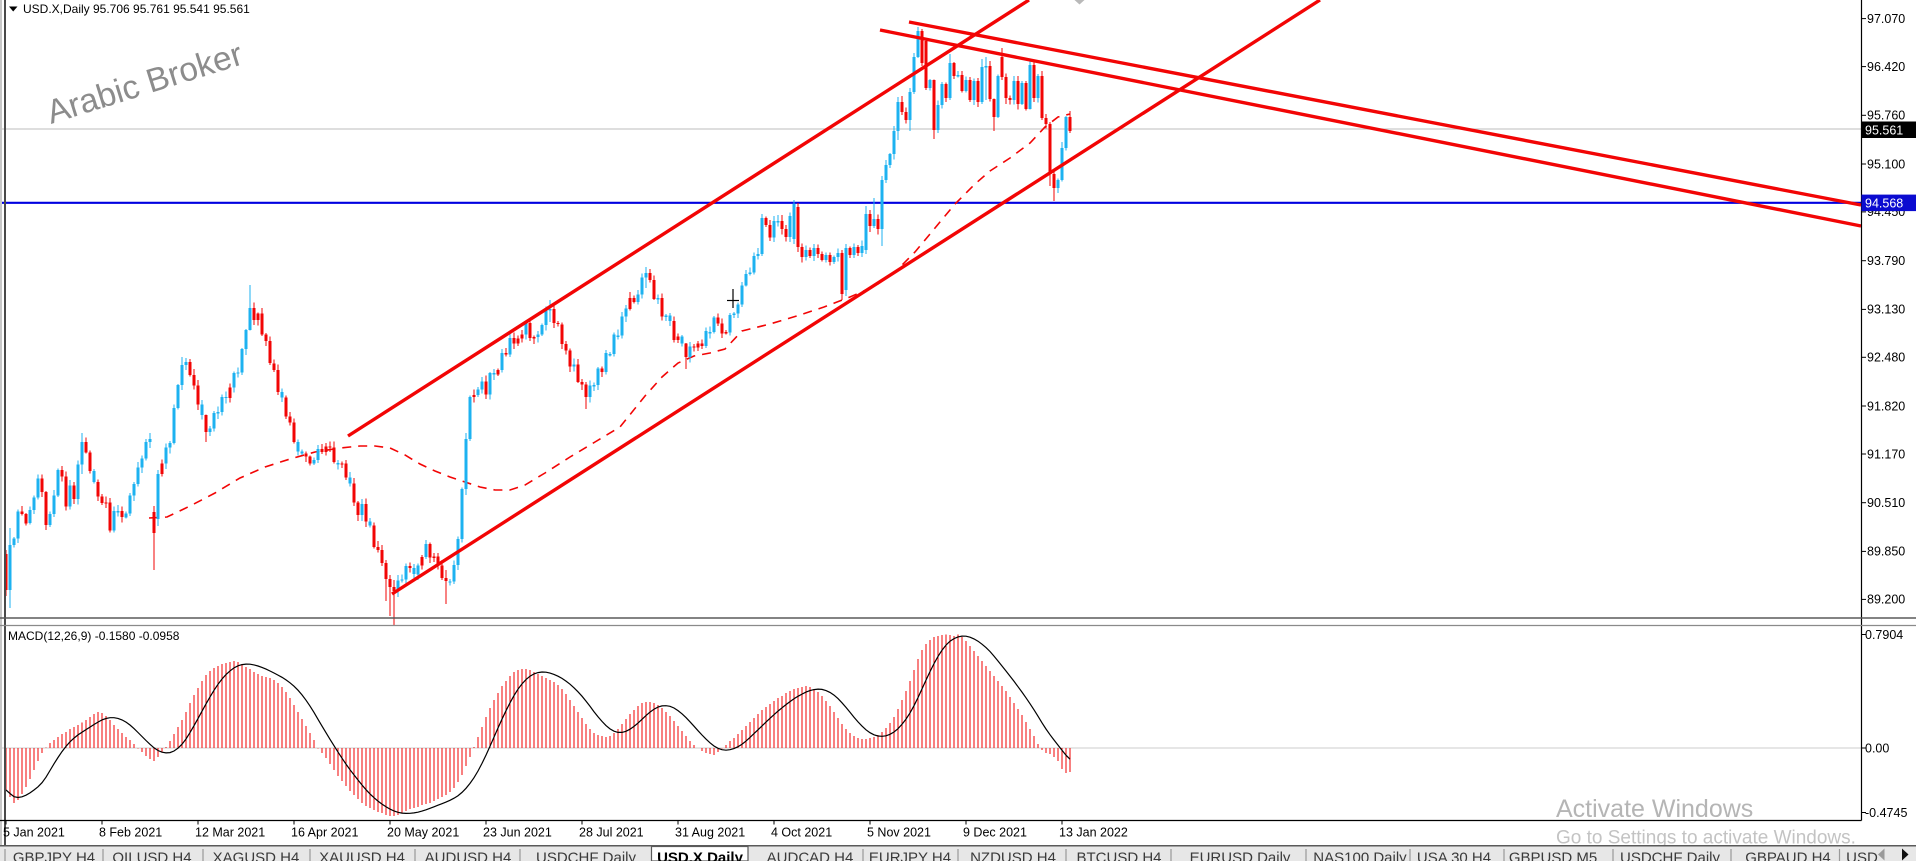 This screenshot has height=861, width=1916. What do you see at coordinates (1886, 19) in the screenshot?
I see `svg-text: 97.070` at bounding box center [1886, 19].